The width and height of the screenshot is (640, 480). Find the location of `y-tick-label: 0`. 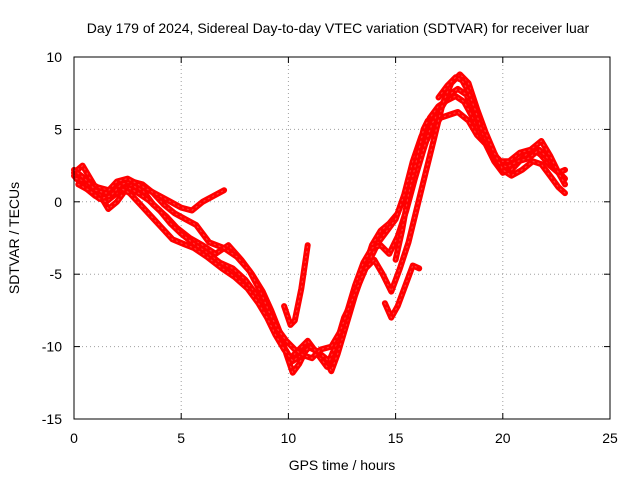

y-tick-label: 0 is located at coordinates (58, 202).